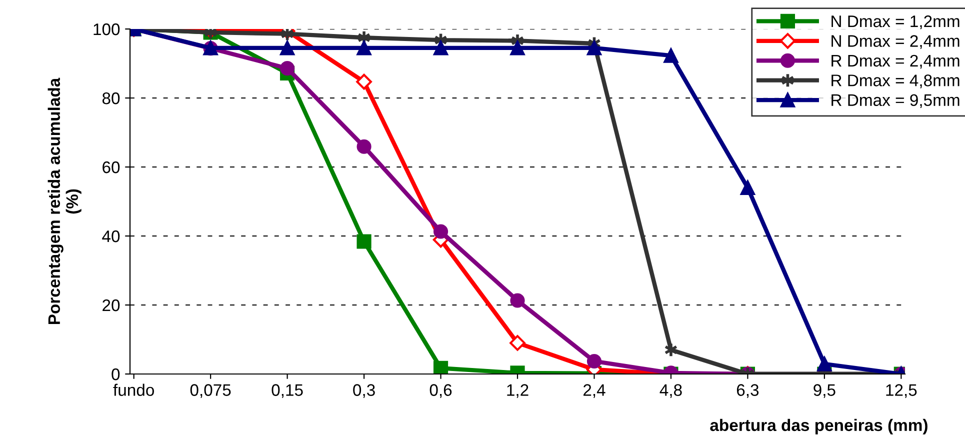 This screenshot has width=965, height=441. Describe the element at coordinates (896, 101) in the screenshot. I see `legend-label: R Dmax = 9,5mm` at that location.